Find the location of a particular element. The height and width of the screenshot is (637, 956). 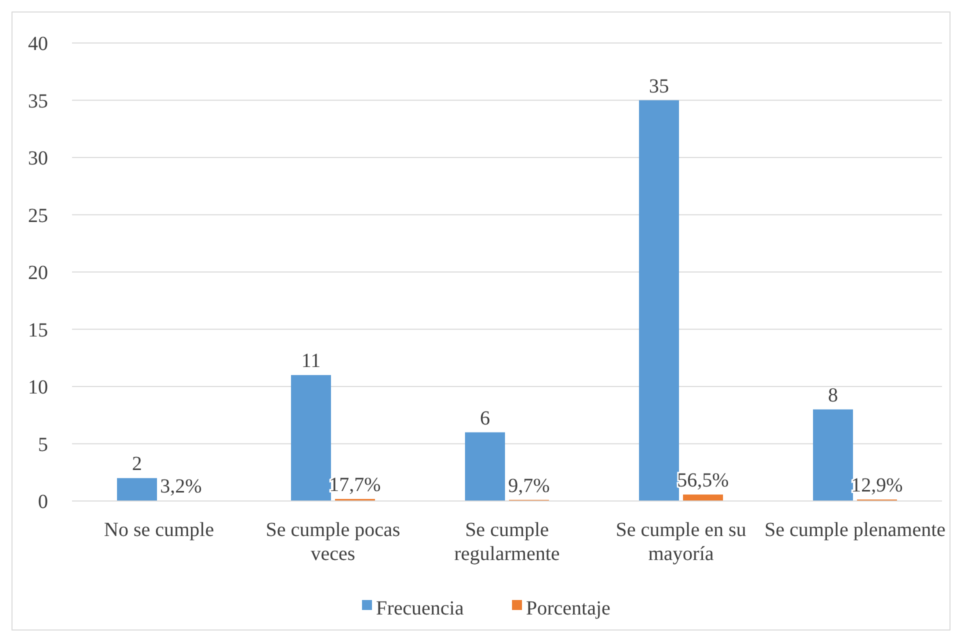

data-label: 11 is located at coordinates (311, 361).